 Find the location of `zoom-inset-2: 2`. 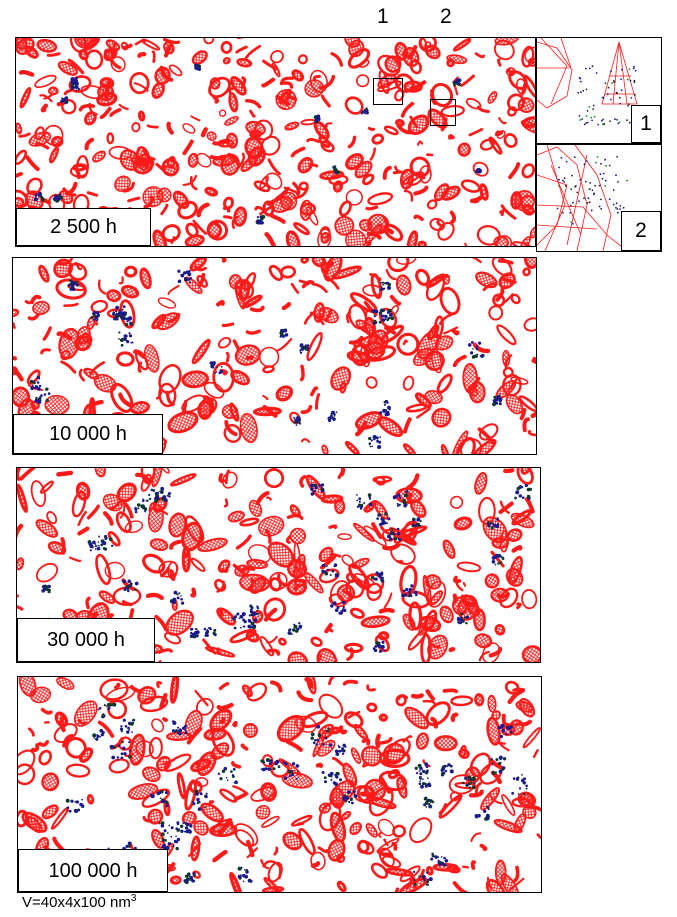

zoom-inset-2: 2 is located at coordinates (599, 198).